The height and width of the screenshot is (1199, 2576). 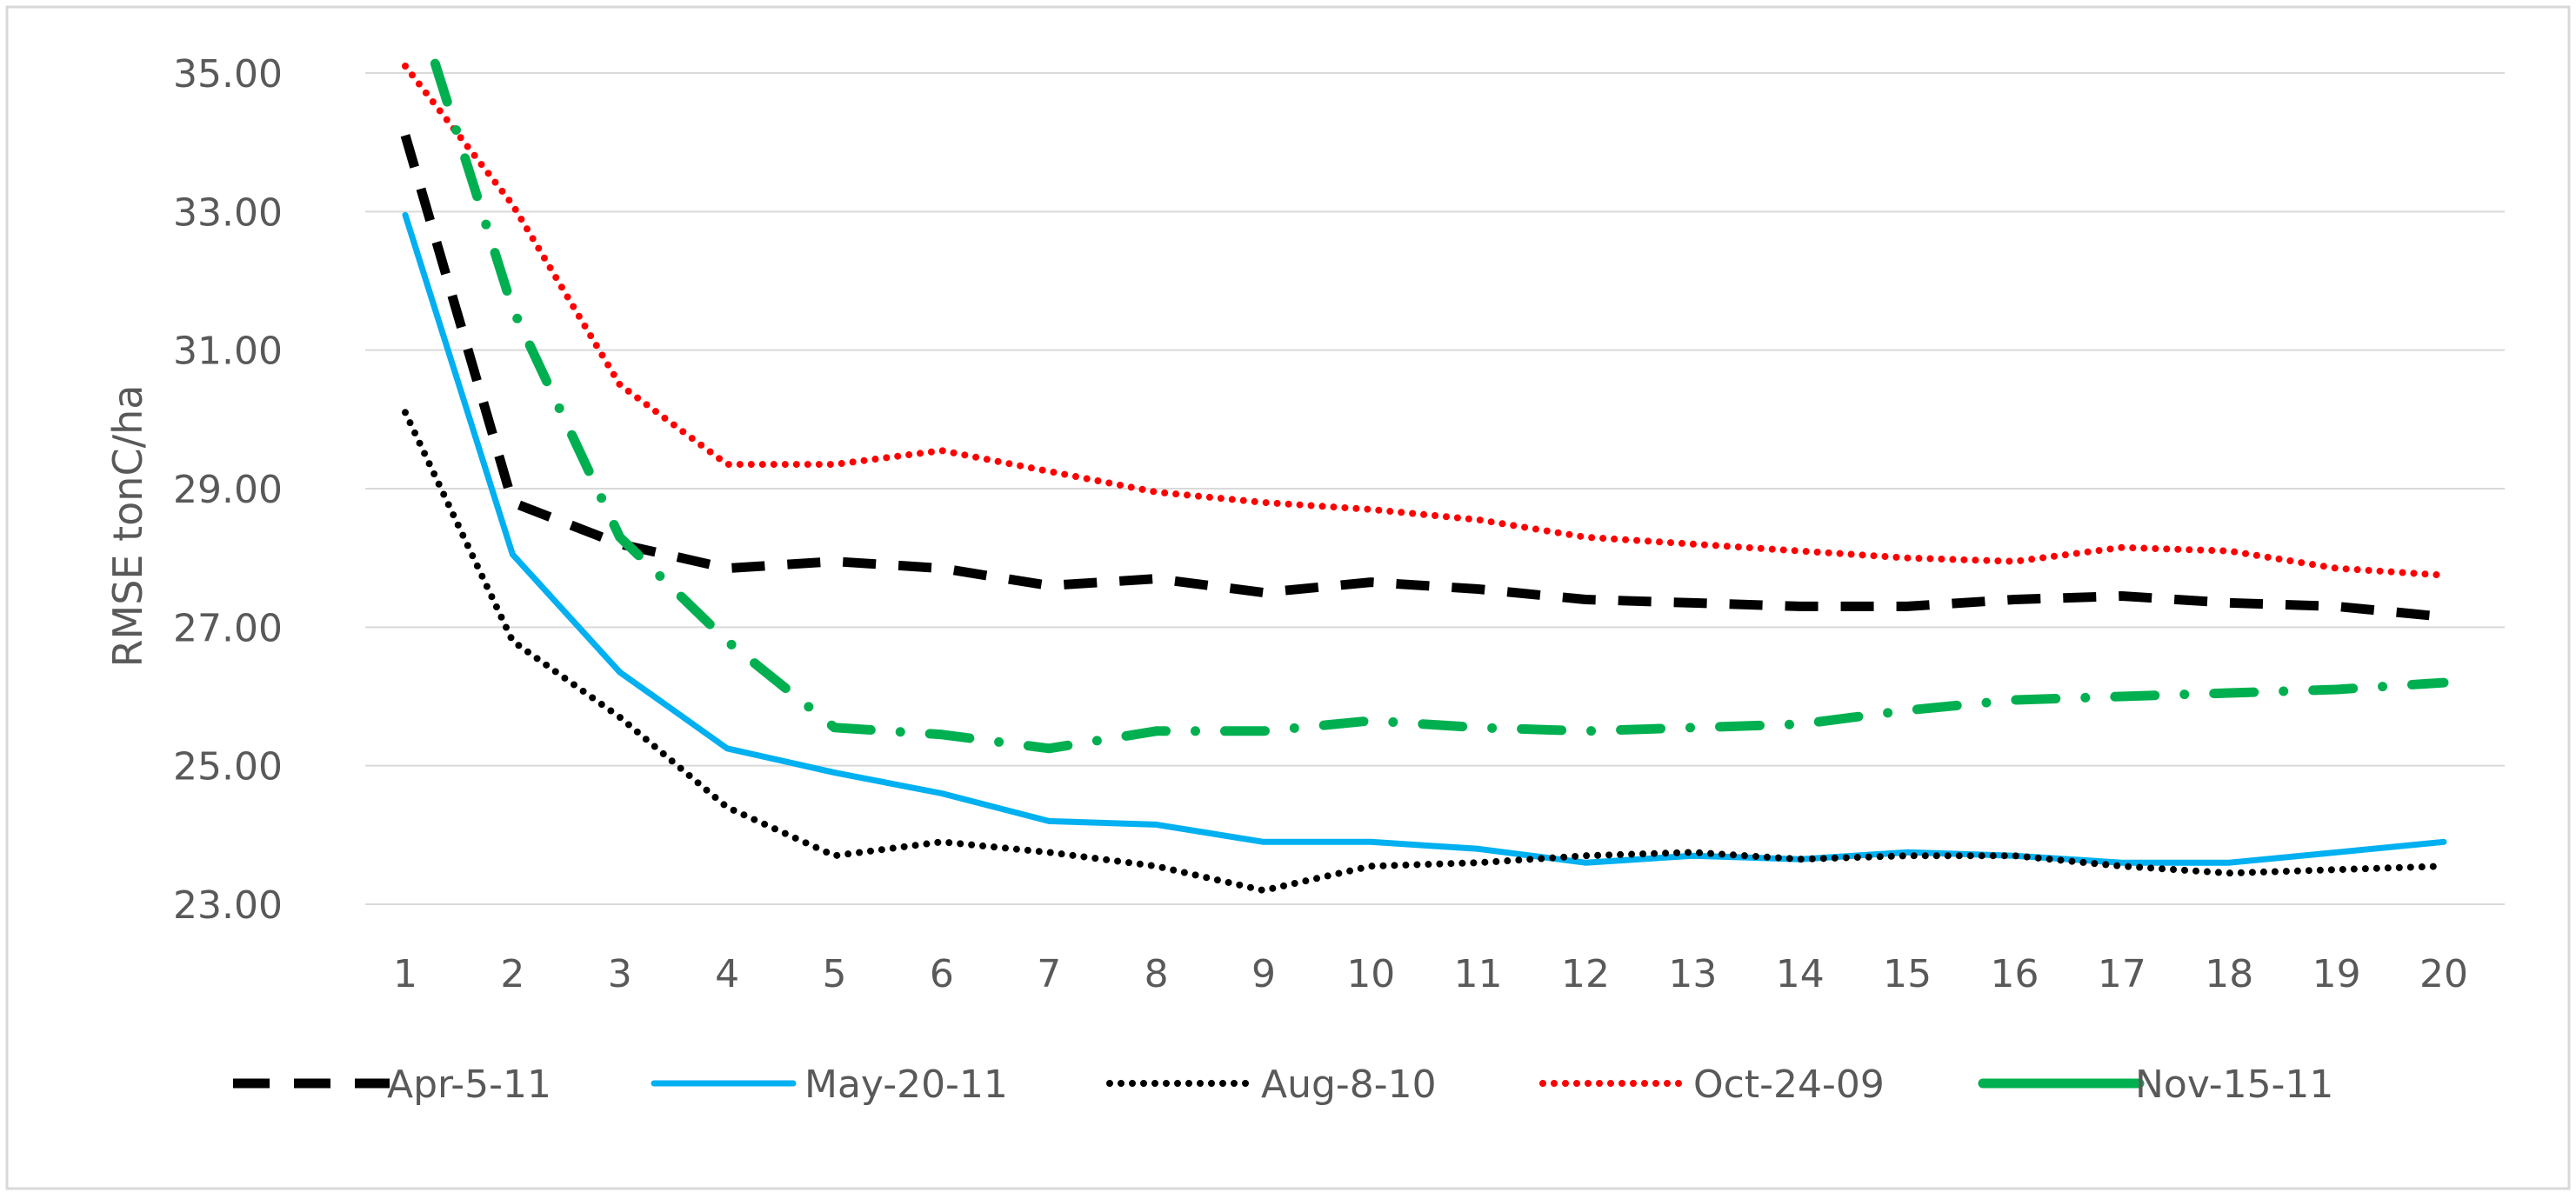 I want to click on legend-nov-15-11-label: Nov-15-11, so click(x=2234, y=1084).